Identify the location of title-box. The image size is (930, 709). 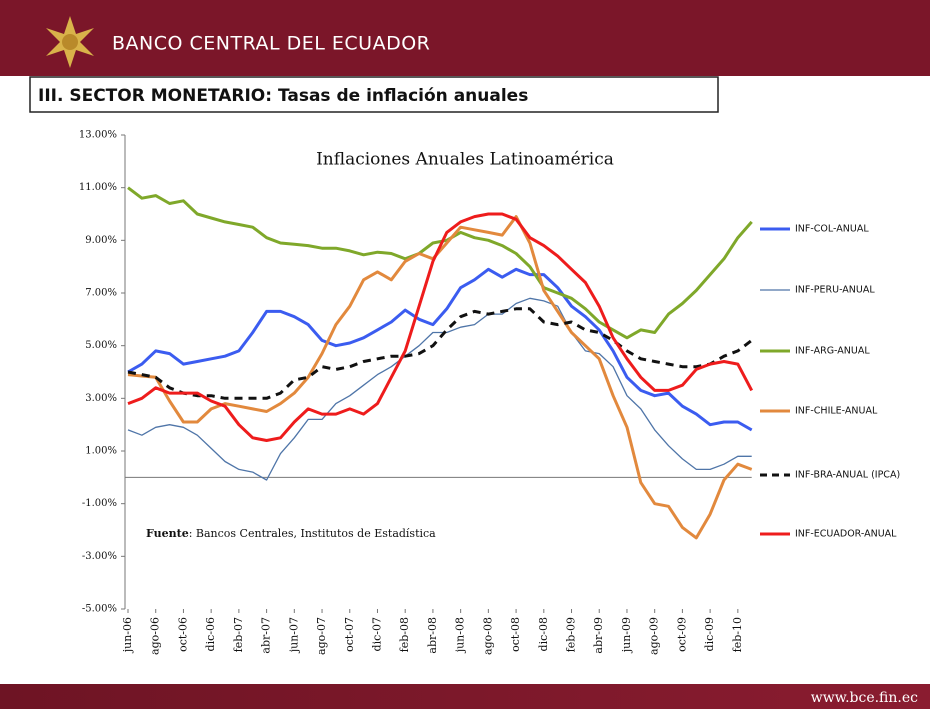
(374, 94).